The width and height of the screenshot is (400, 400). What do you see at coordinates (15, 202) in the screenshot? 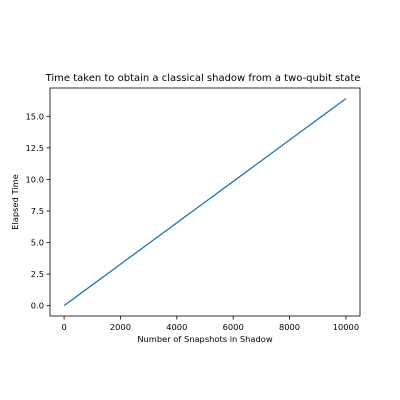
I see `y-axis-label: Elapsed Time` at bounding box center [15, 202].